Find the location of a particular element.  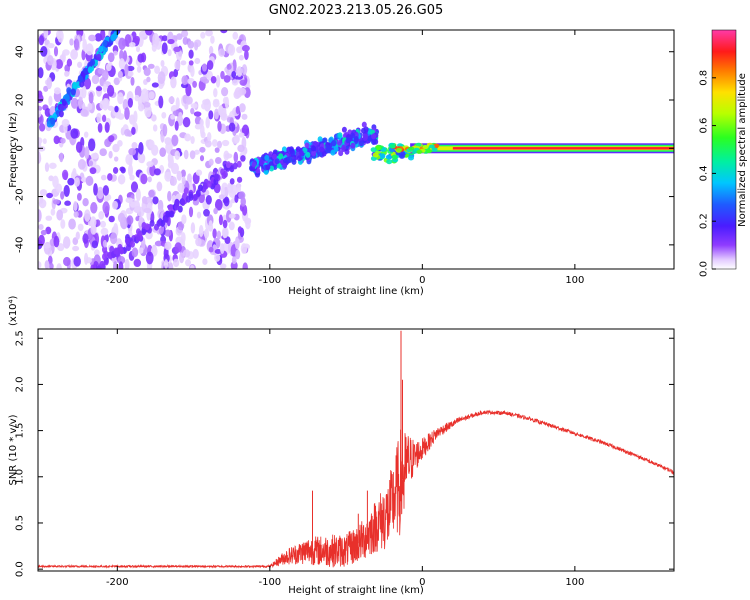

figure-title: GN02.2023.213.05.26.G05 is located at coordinates (356, 10).